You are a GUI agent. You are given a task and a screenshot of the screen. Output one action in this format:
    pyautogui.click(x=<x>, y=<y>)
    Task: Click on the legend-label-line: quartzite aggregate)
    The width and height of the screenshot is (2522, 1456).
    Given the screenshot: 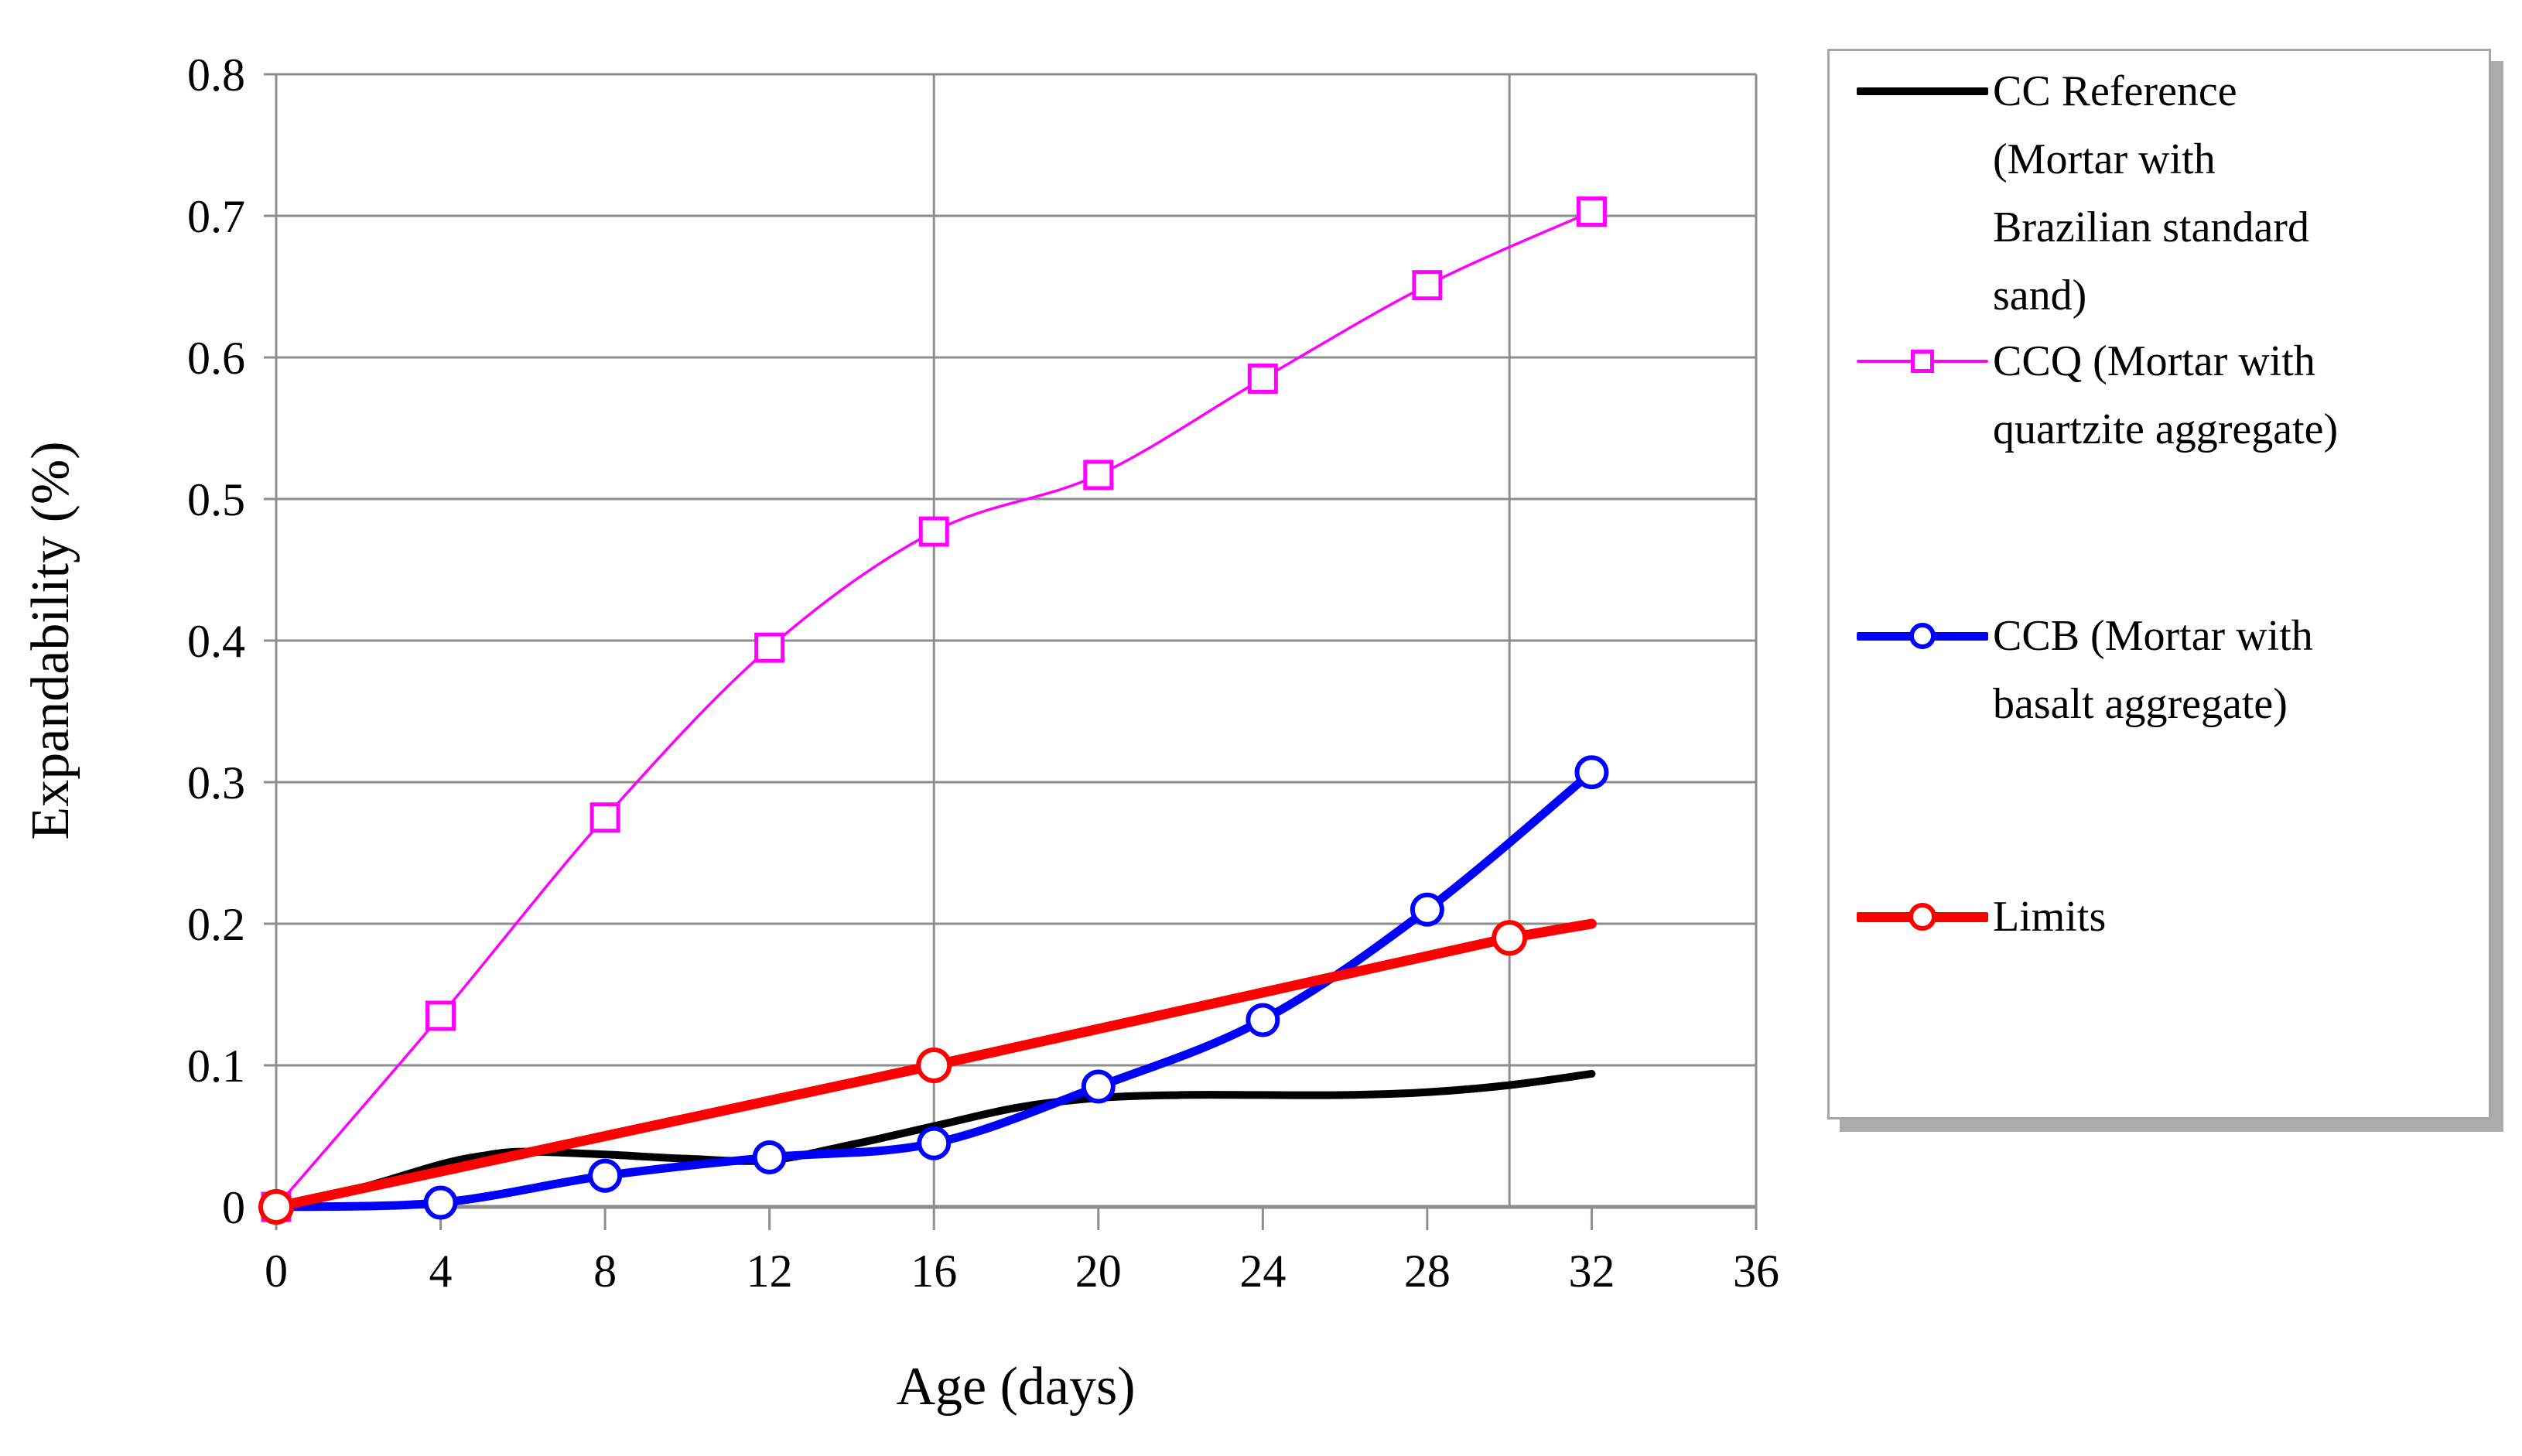 What is the action you would take?
    pyautogui.click(x=2166, y=429)
    